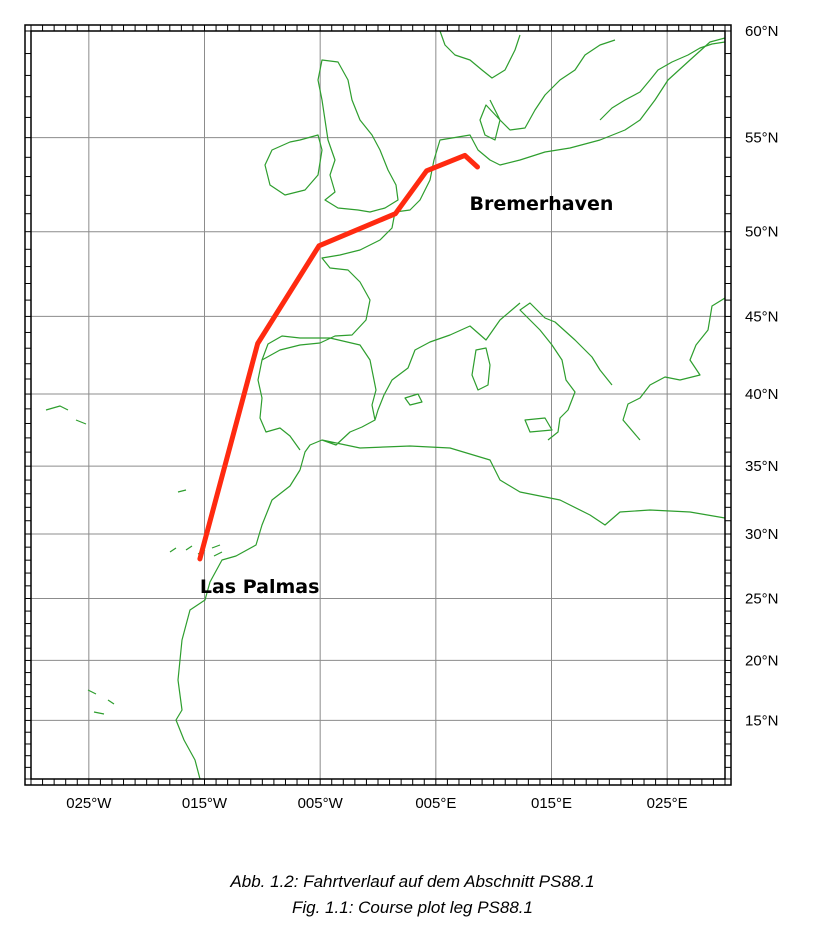 The height and width of the screenshot is (952, 825). Describe the element at coordinates (762, 31) in the screenshot. I see `lat-label-0: 60°N` at that location.